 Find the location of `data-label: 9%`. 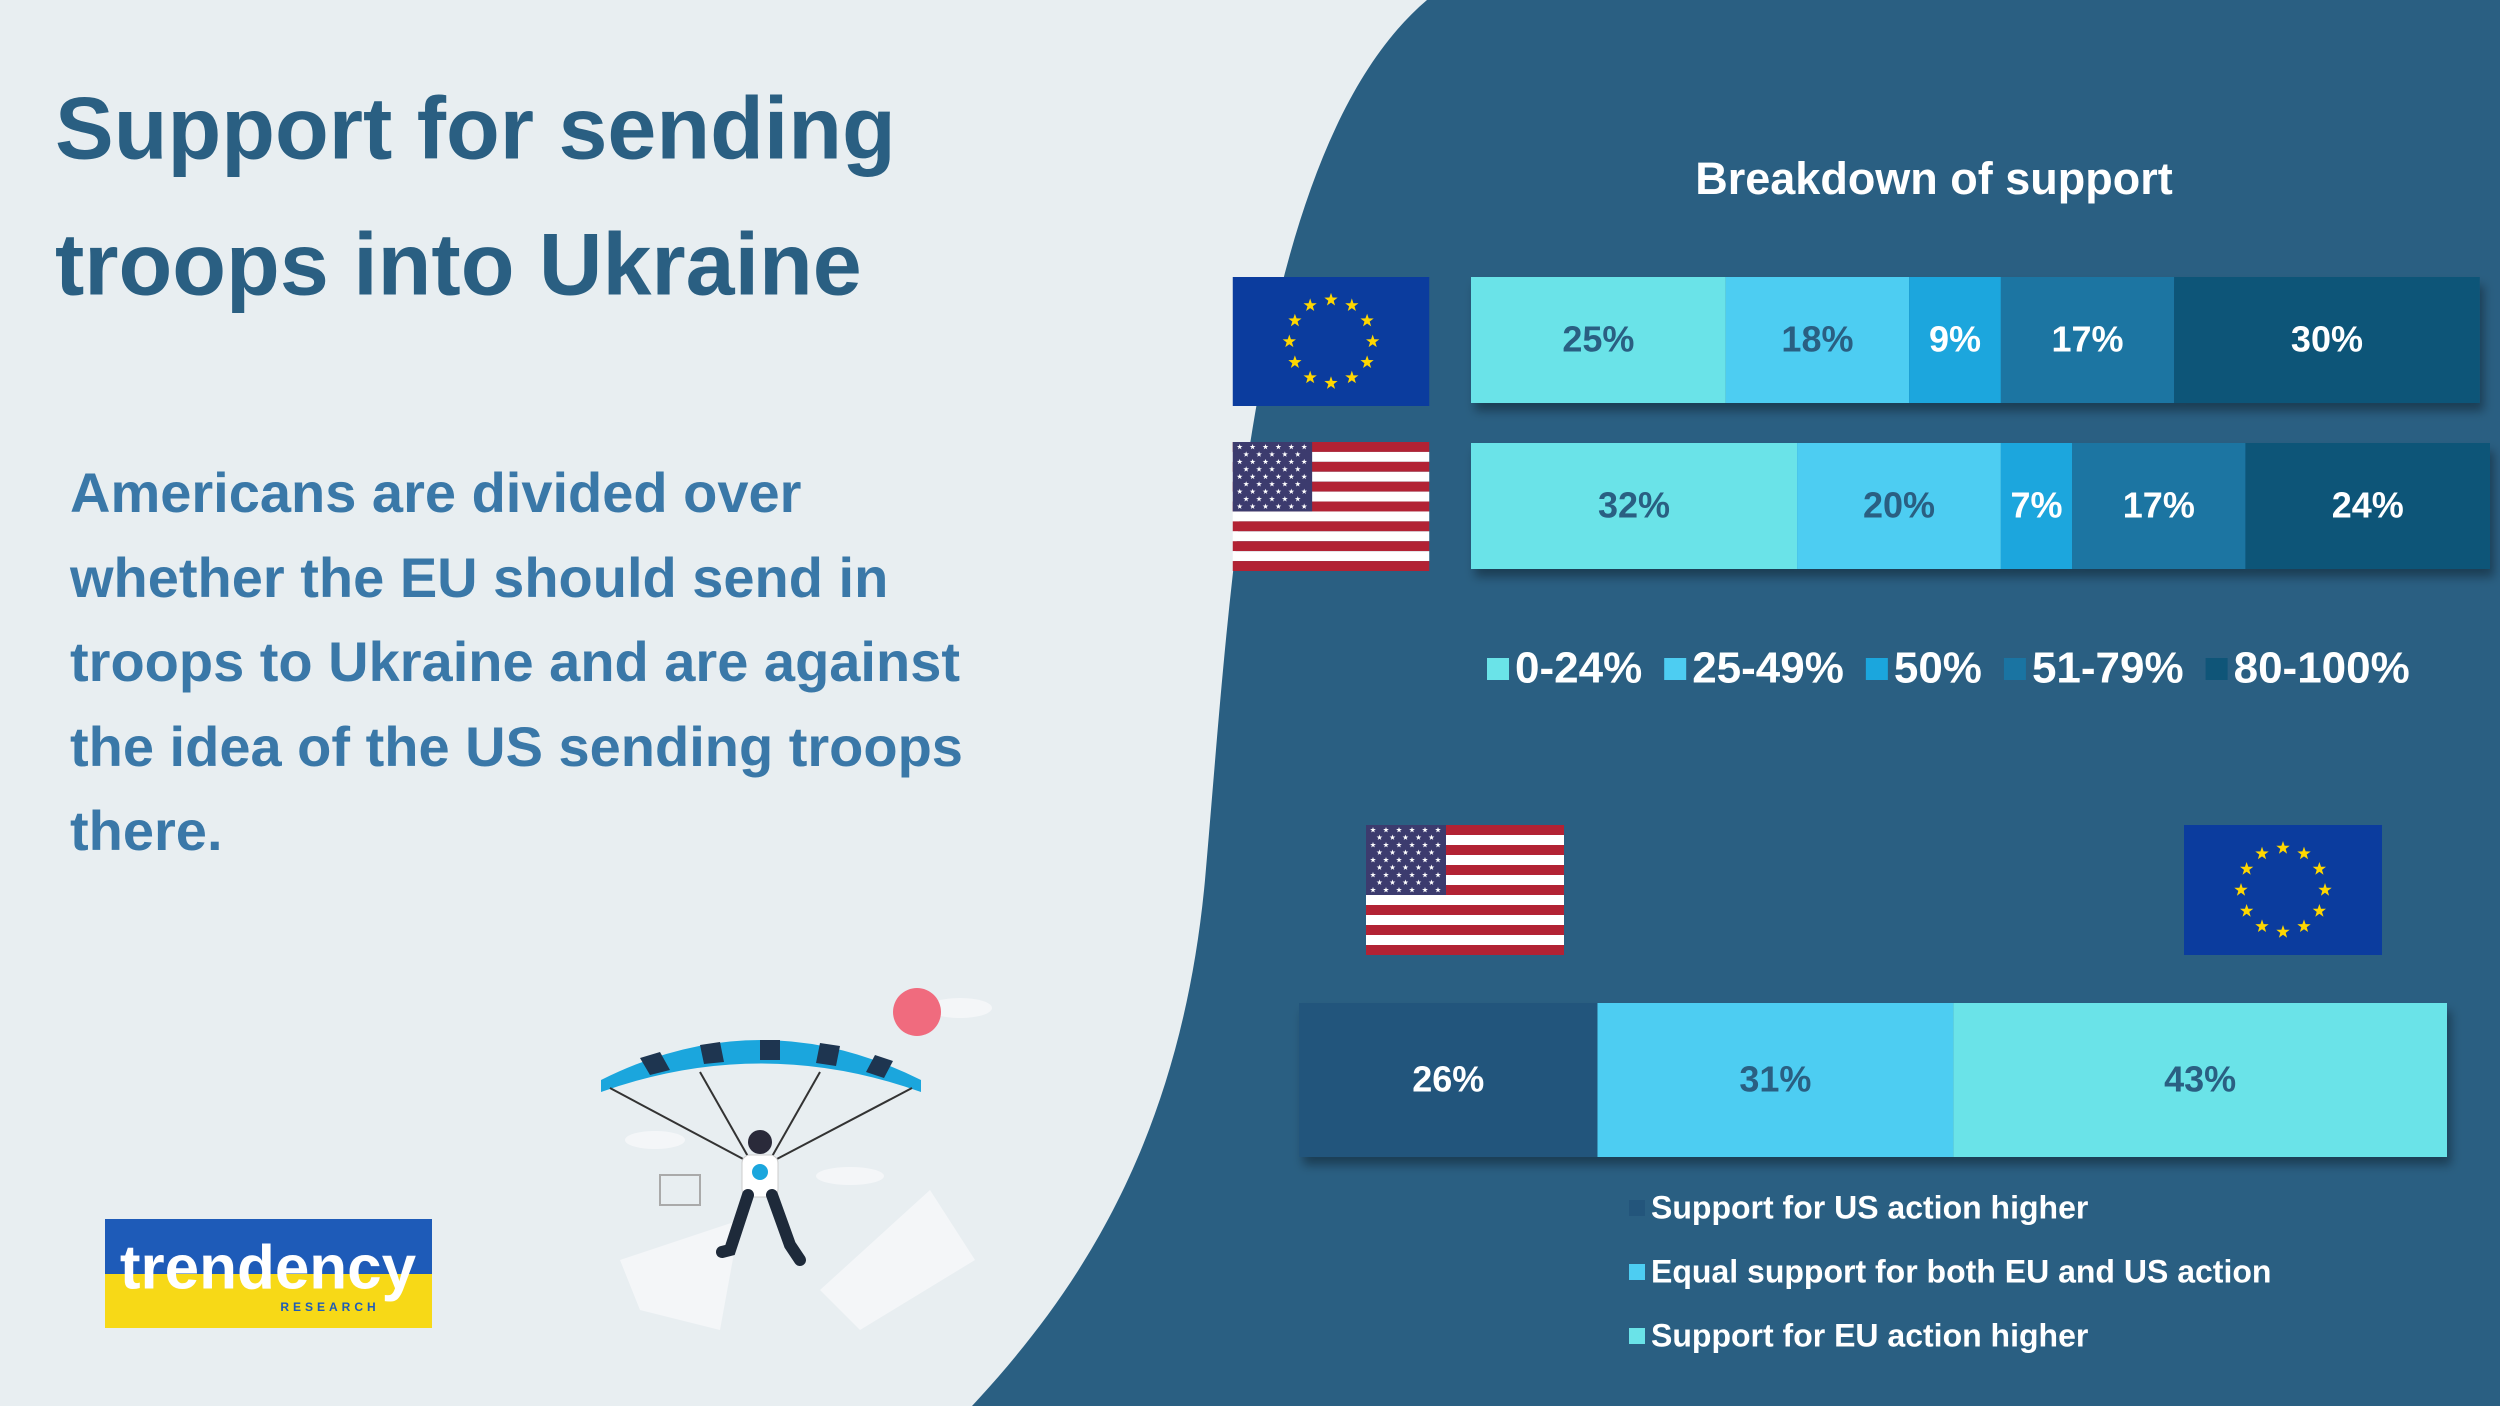

data-label: 9% is located at coordinates (1955, 339).